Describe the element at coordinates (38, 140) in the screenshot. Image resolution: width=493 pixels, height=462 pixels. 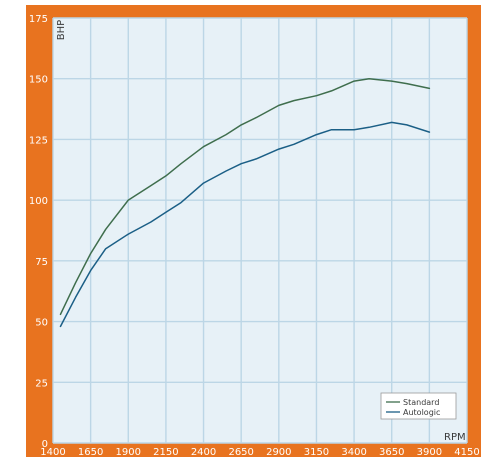
I see `y-tick-label: 125` at that location.